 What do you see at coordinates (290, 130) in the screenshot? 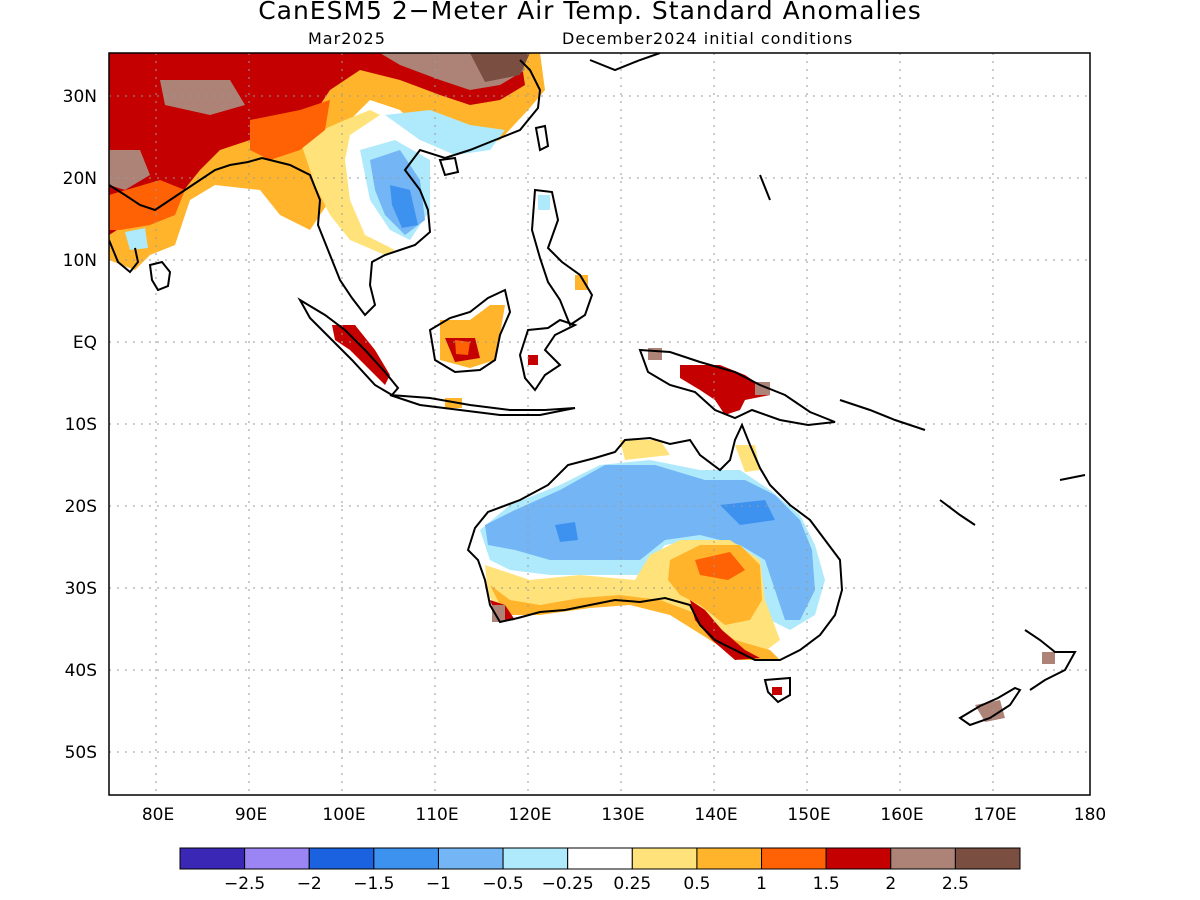
I see `anomaly-orange-himalaya` at bounding box center [290, 130].